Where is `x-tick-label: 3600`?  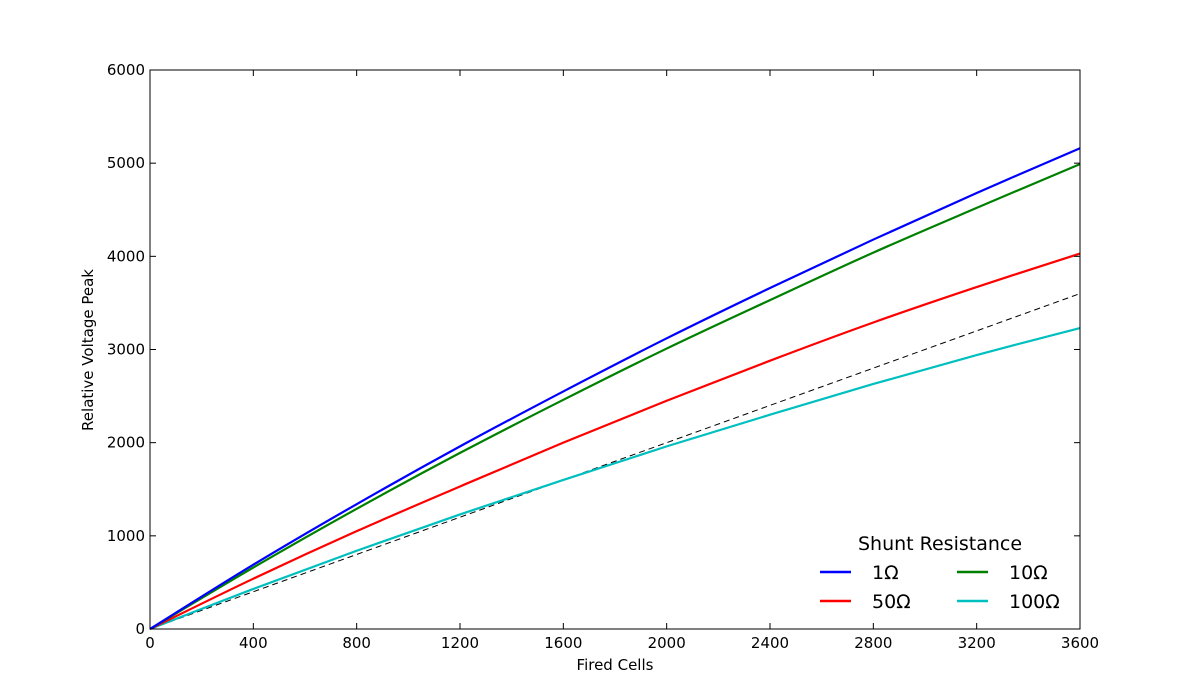 x-tick-label: 3600 is located at coordinates (1080, 643).